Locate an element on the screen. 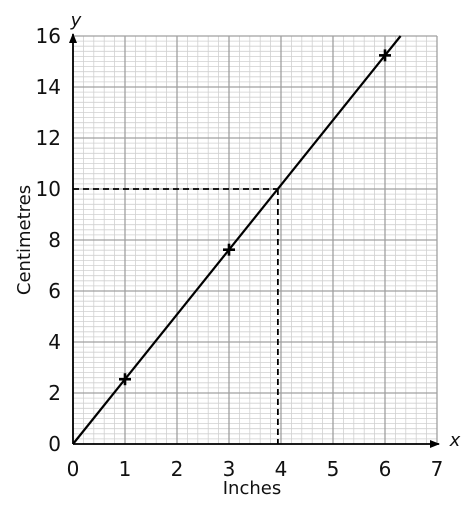  x-tick-label: 7 is located at coordinates (437, 469).